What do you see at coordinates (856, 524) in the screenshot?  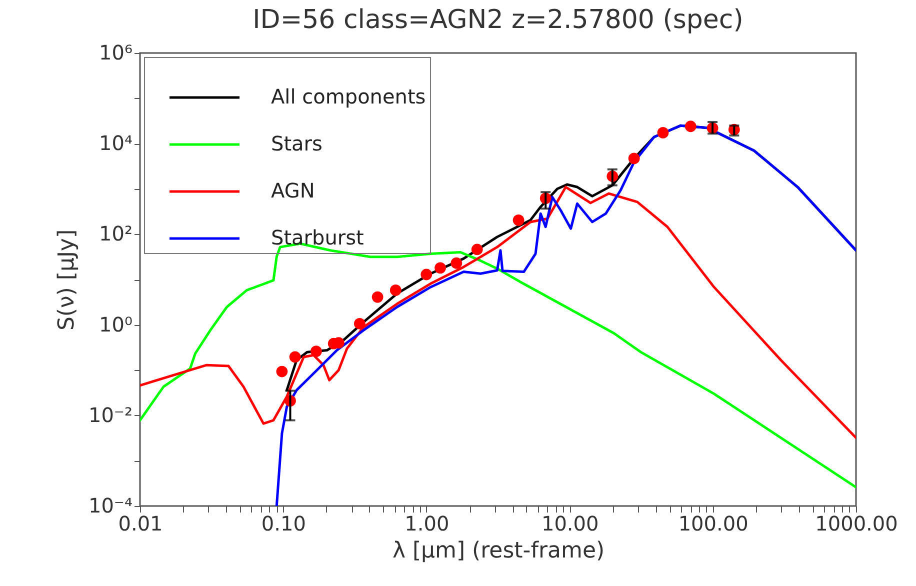 I see `x-tick-label: 1000.00` at bounding box center [856, 524].